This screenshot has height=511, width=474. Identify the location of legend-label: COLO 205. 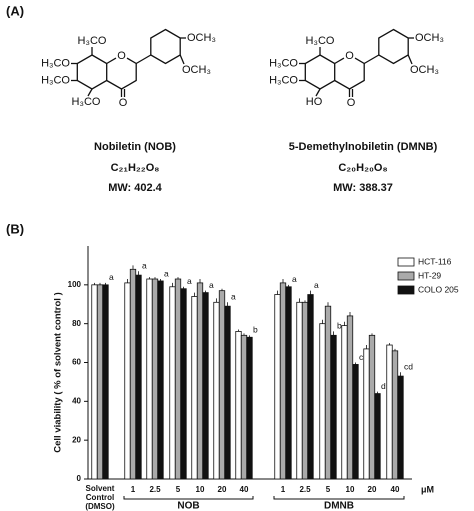
(438, 289).